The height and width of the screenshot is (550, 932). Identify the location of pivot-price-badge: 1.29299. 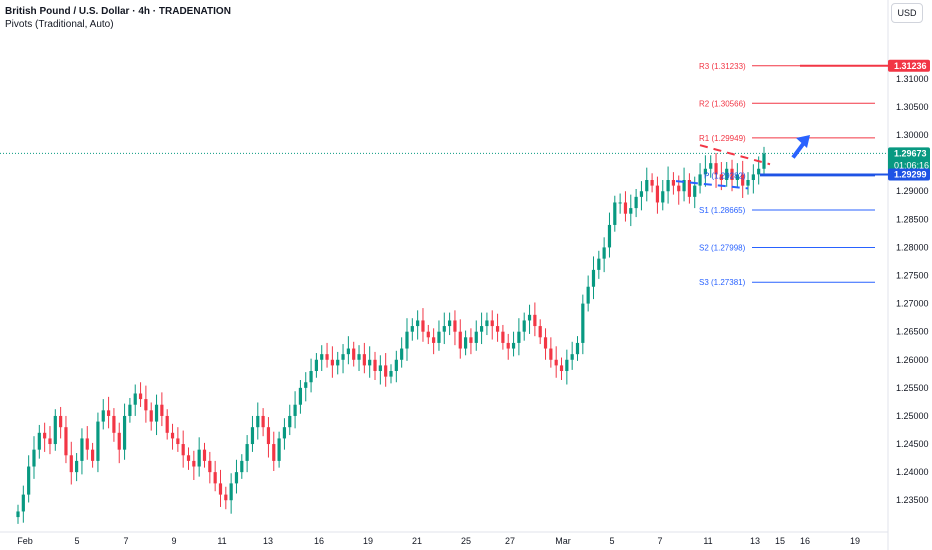
(909, 174).